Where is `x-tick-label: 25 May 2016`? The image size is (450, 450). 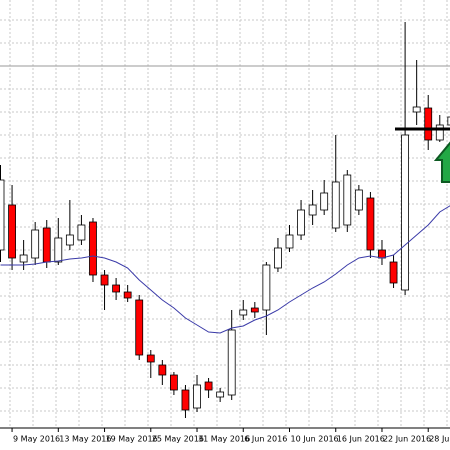 x-tick-label: 25 May 2016 is located at coordinates (178, 439).